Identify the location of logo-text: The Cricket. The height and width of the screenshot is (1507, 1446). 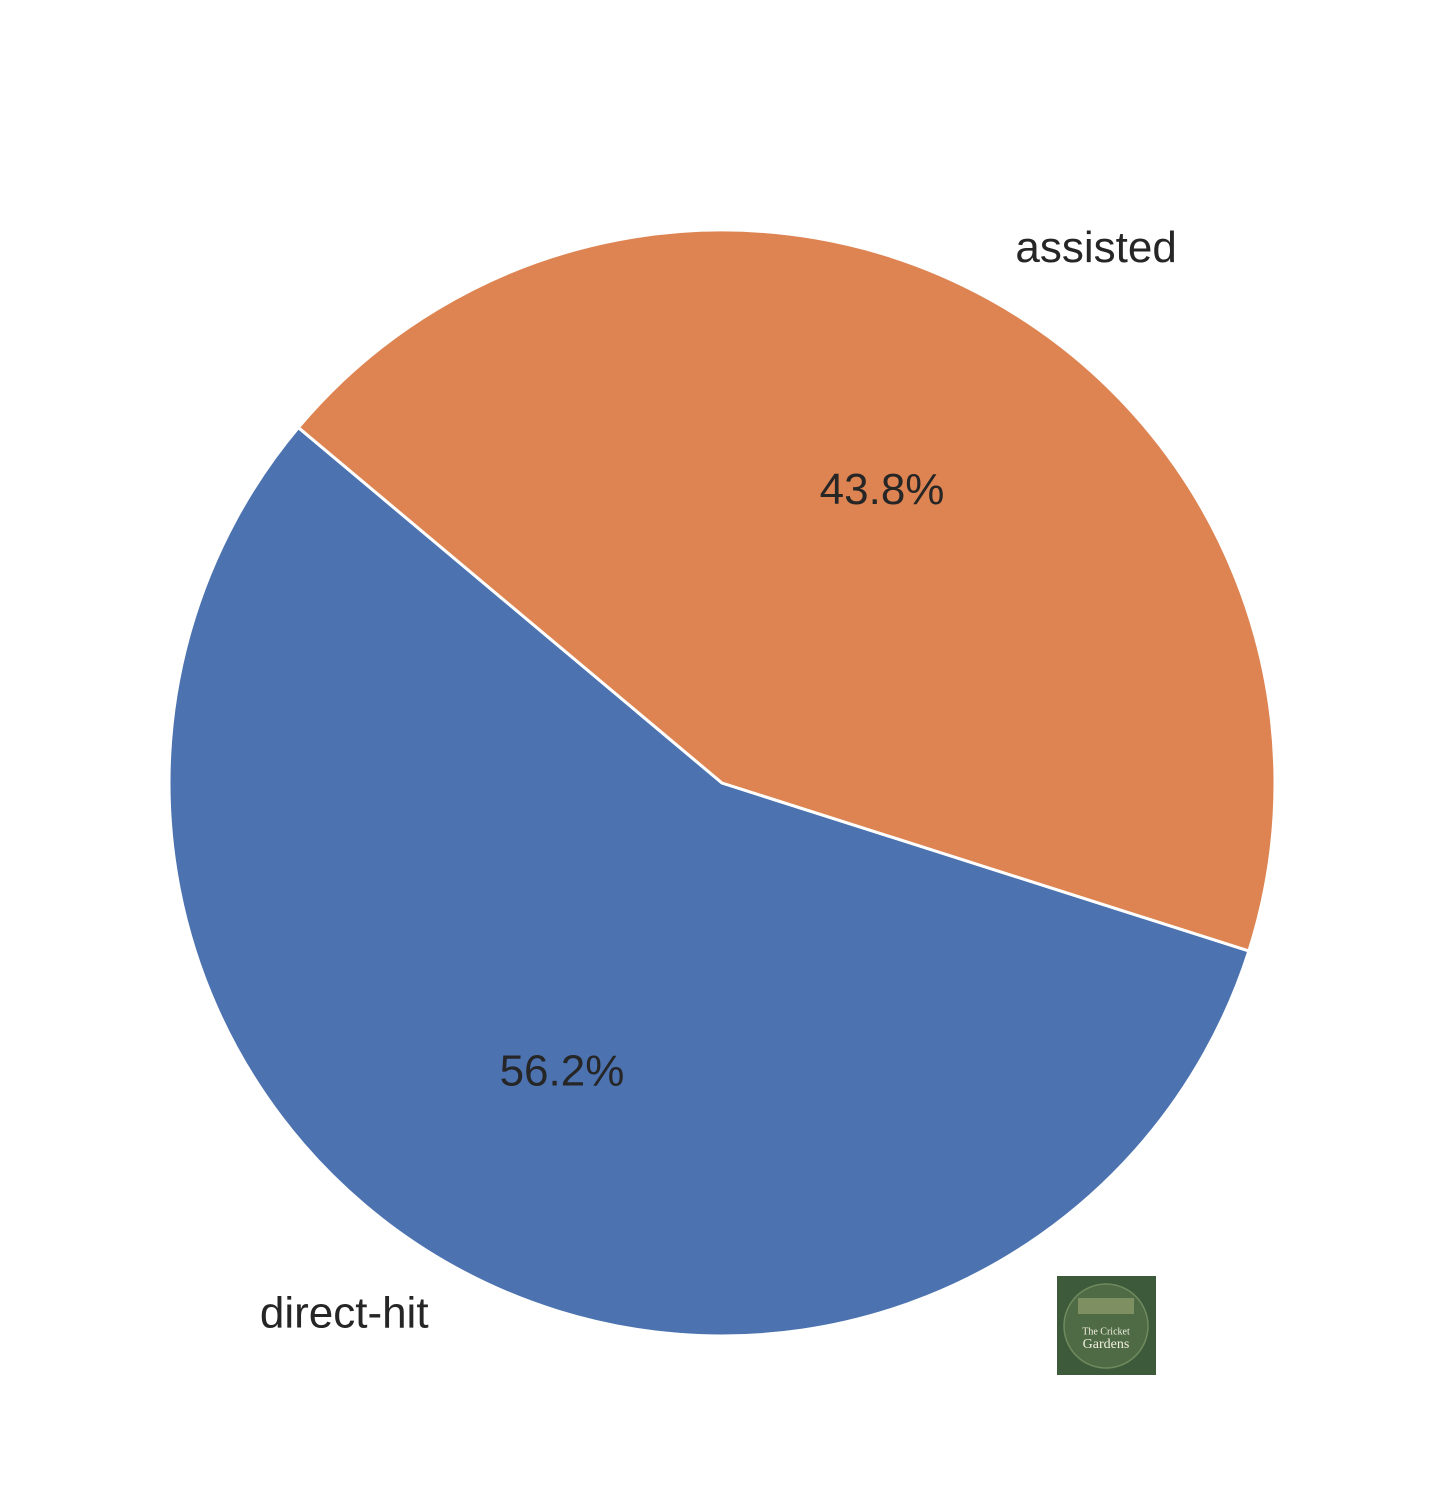
(1106, 1331).